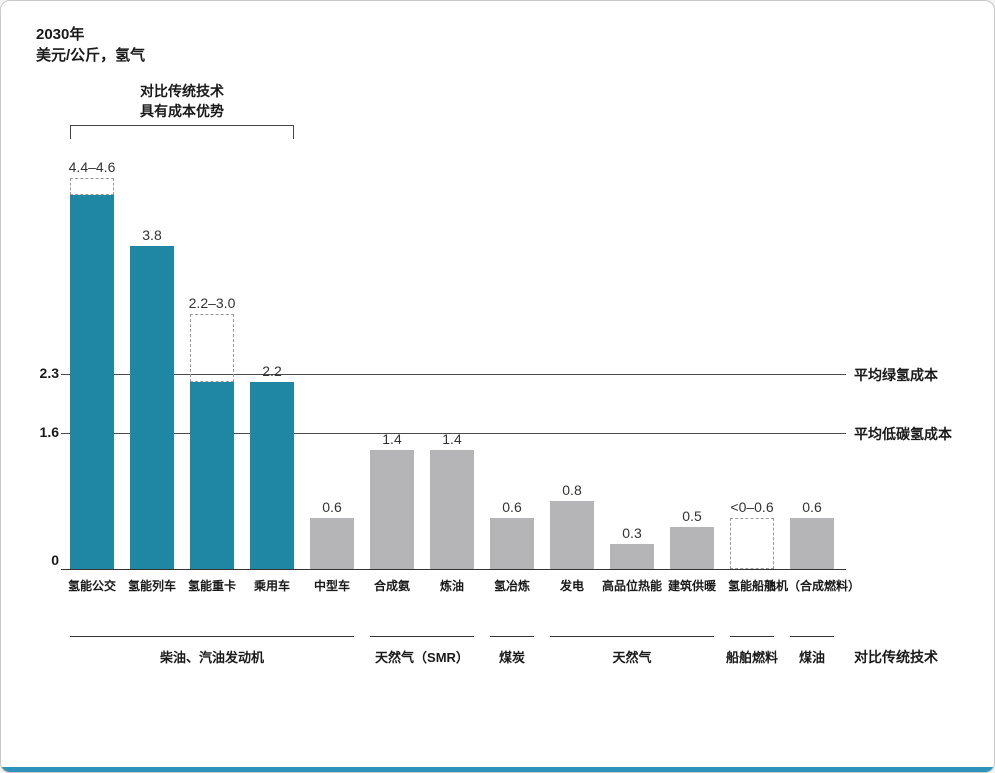  Describe the element at coordinates (182, 91) in the screenshot. I see `annotation-line-1: 对比传统技术` at that location.